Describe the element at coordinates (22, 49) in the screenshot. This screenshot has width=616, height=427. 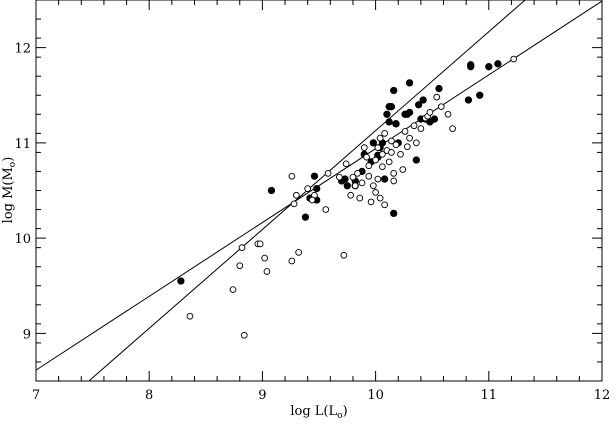
I see `y-tick-label: 12` at that location.